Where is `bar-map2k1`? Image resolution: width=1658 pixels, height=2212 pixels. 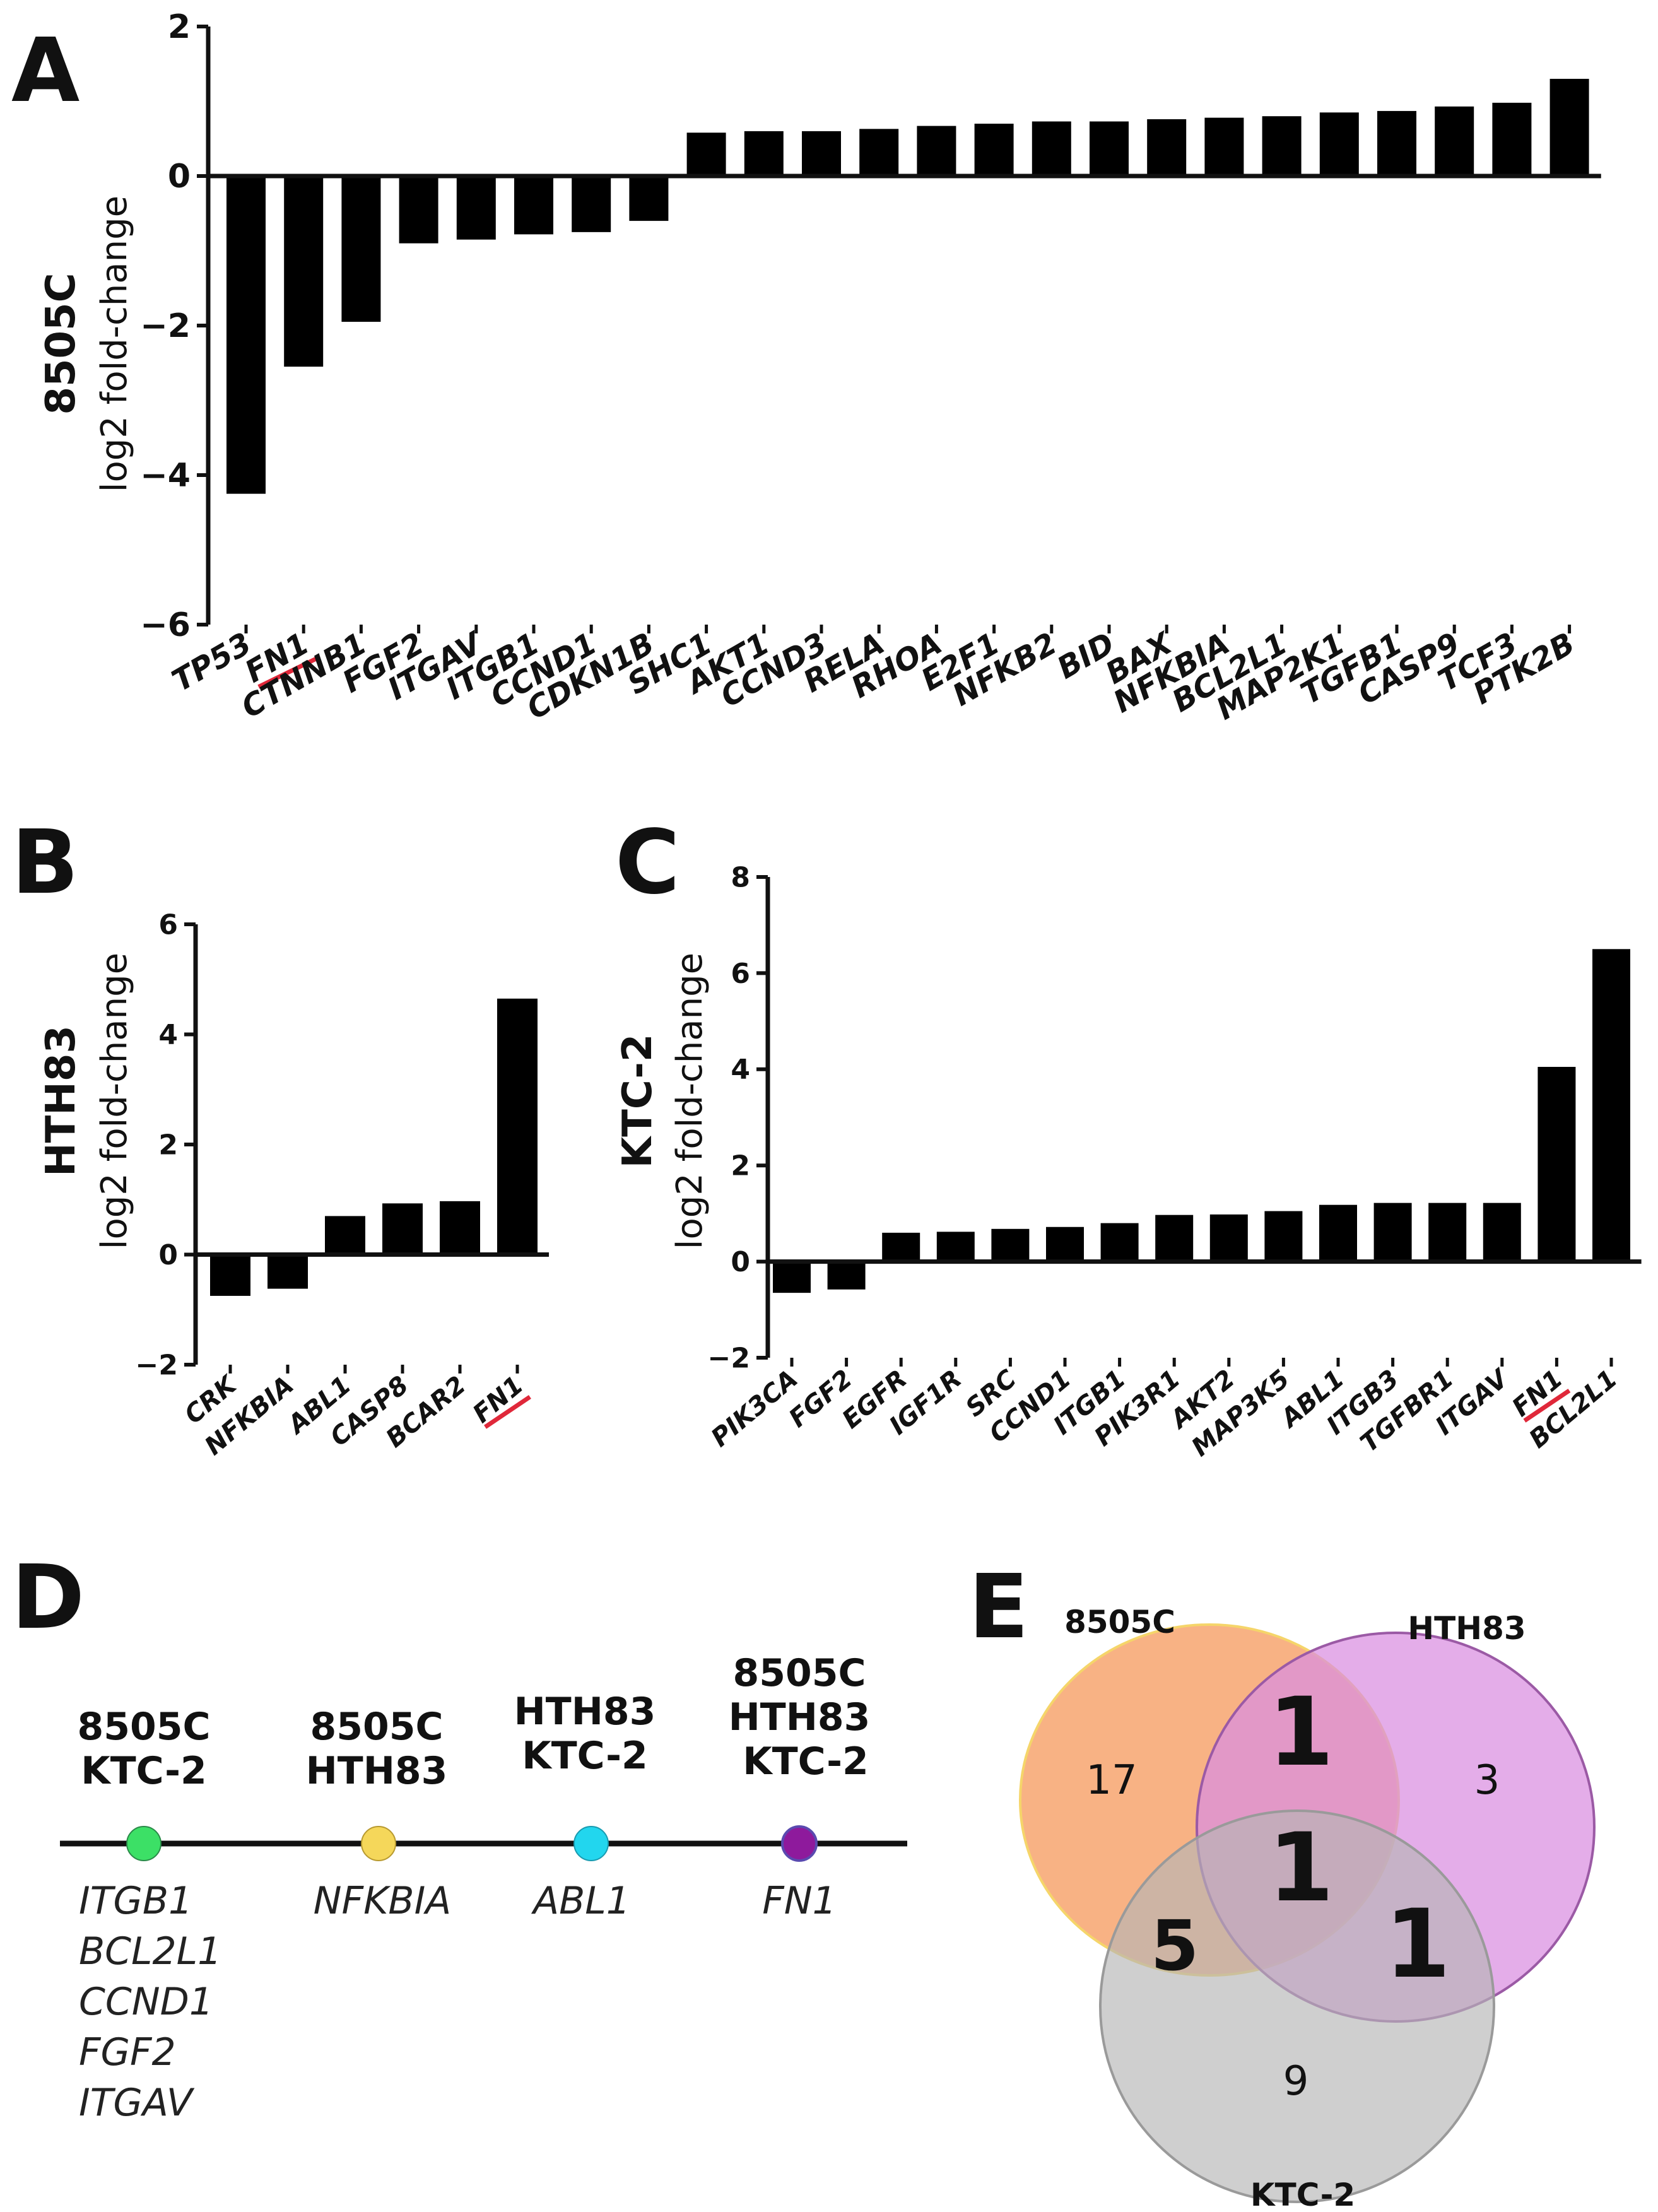 bar-map2k1 is located at coordinates (1339, 144).